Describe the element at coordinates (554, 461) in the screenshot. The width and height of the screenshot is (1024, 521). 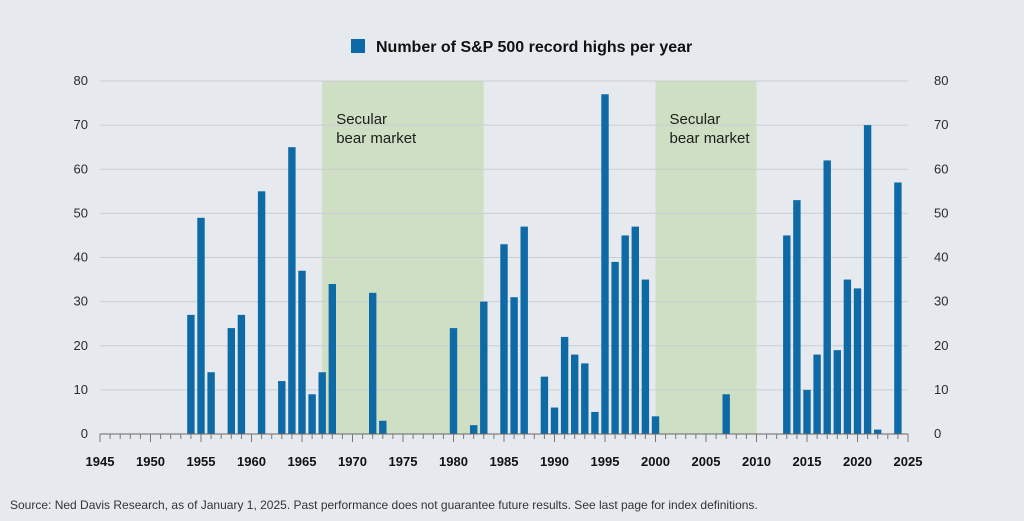
I see `x-tick-label: 1990` at that location.